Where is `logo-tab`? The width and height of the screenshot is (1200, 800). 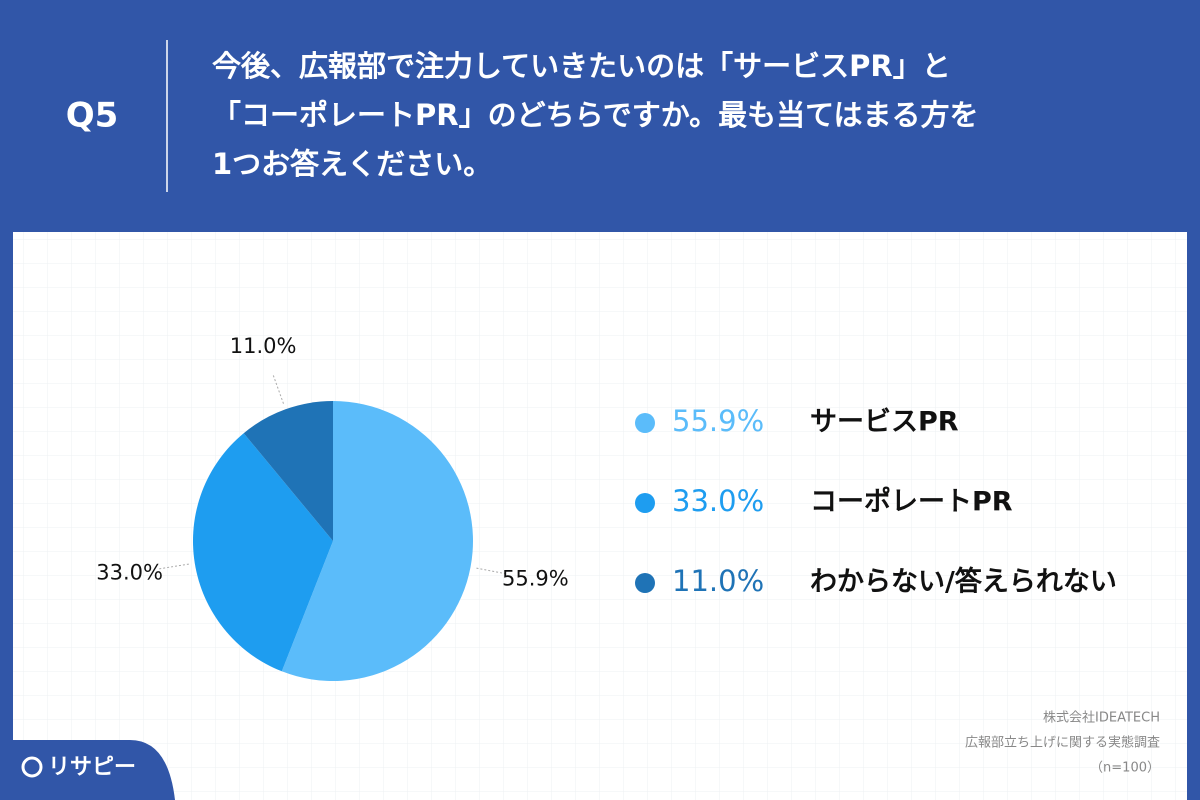 logo-tab is located at coordinates (87, 770).